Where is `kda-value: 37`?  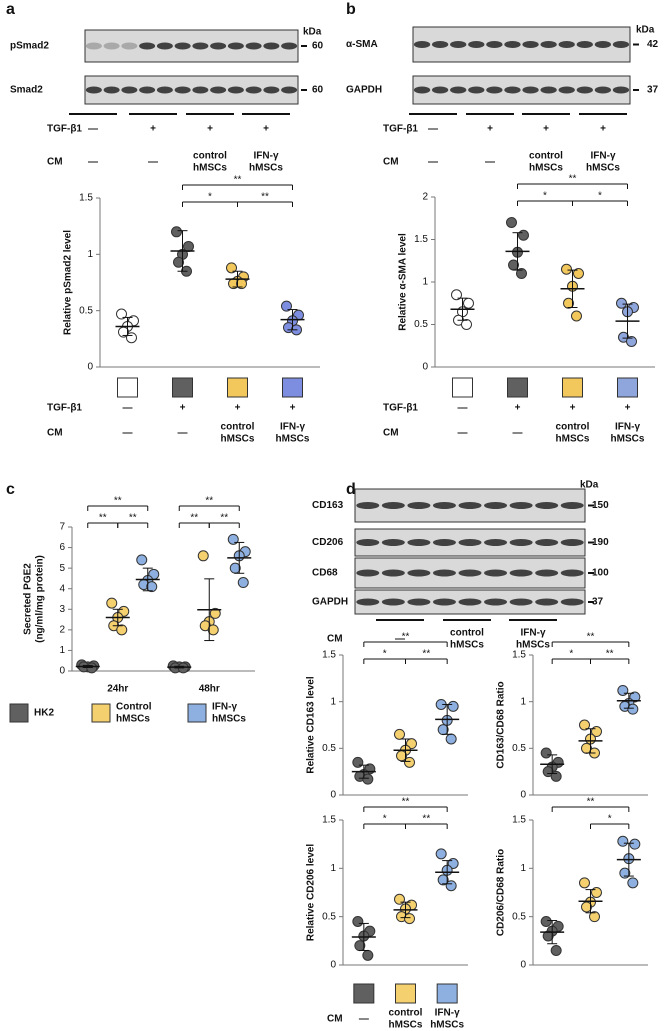 kda-value: 37 is located at coordinates (653, 90).